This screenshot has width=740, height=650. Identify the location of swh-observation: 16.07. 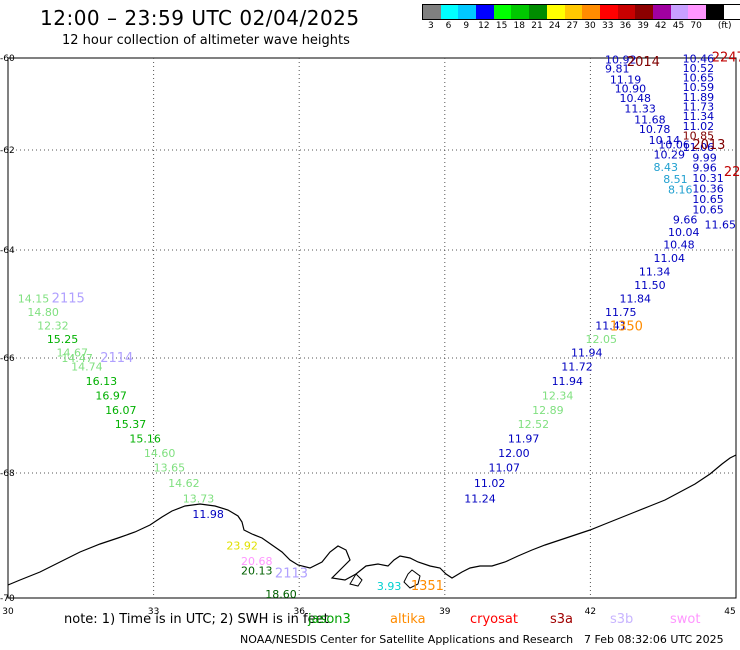
(121, 410).